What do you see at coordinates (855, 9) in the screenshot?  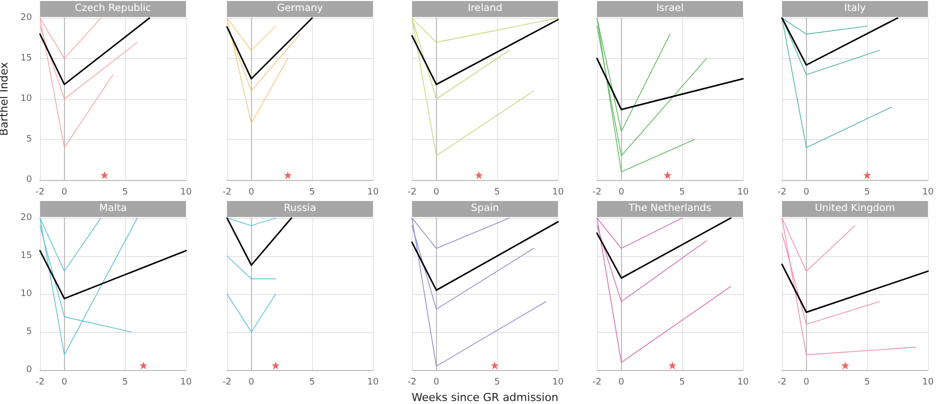 I see `chart-title: Italy` at bounding box center [855, 9].